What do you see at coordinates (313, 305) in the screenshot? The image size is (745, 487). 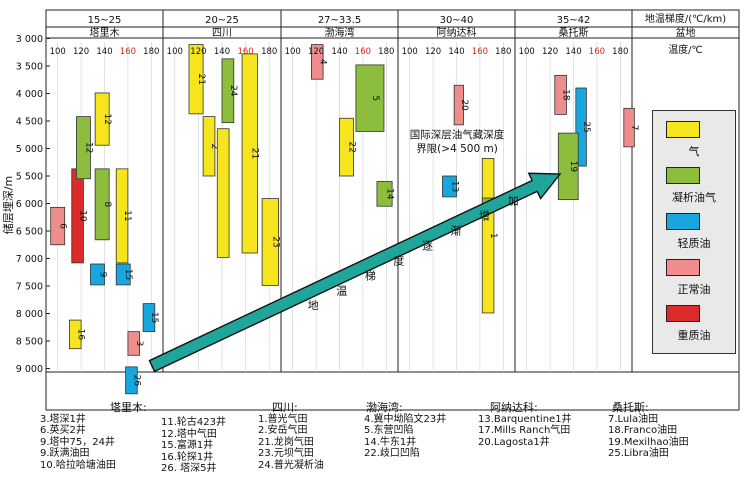 I see `trend-char: 地` at bounding box center [313, 305].